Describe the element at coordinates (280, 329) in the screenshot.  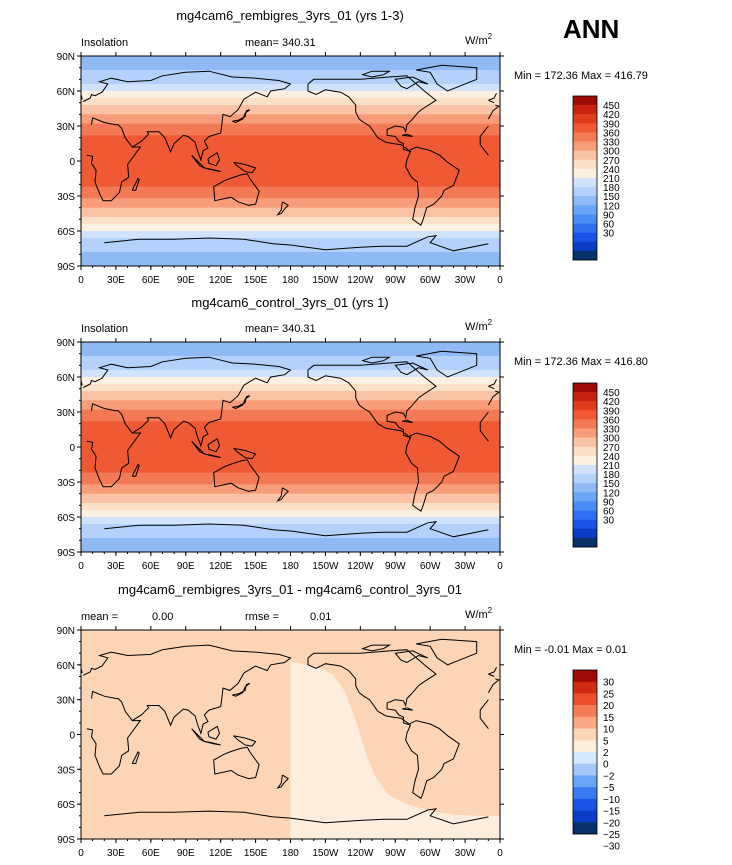
I see `mean-label: mean= 340.31` at that location.